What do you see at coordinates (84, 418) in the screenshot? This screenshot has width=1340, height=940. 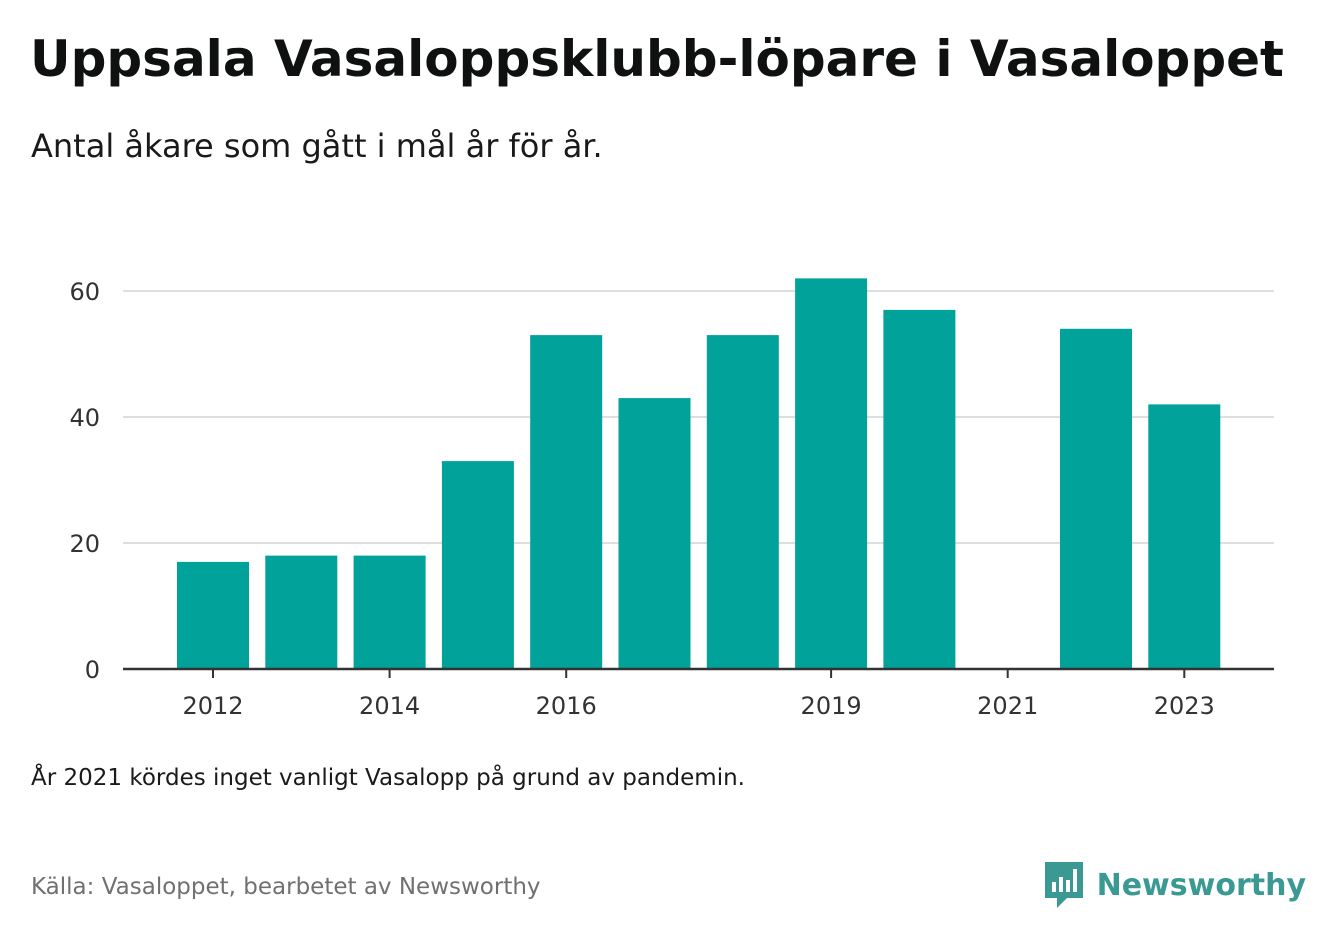 I see `y-tick-label: 40` at bounding box center [84, 418].